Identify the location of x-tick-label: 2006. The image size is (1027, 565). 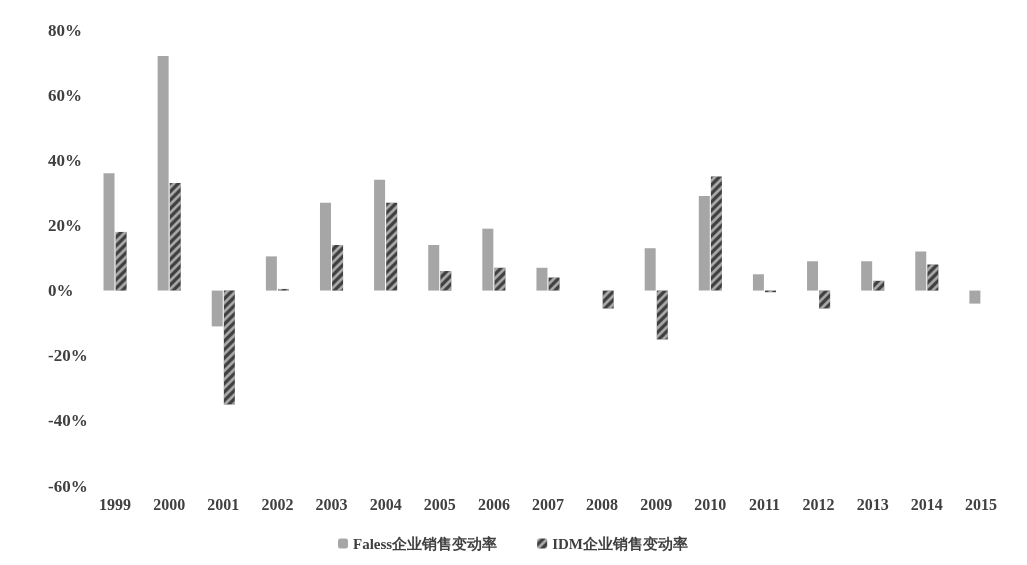
(493, 504).